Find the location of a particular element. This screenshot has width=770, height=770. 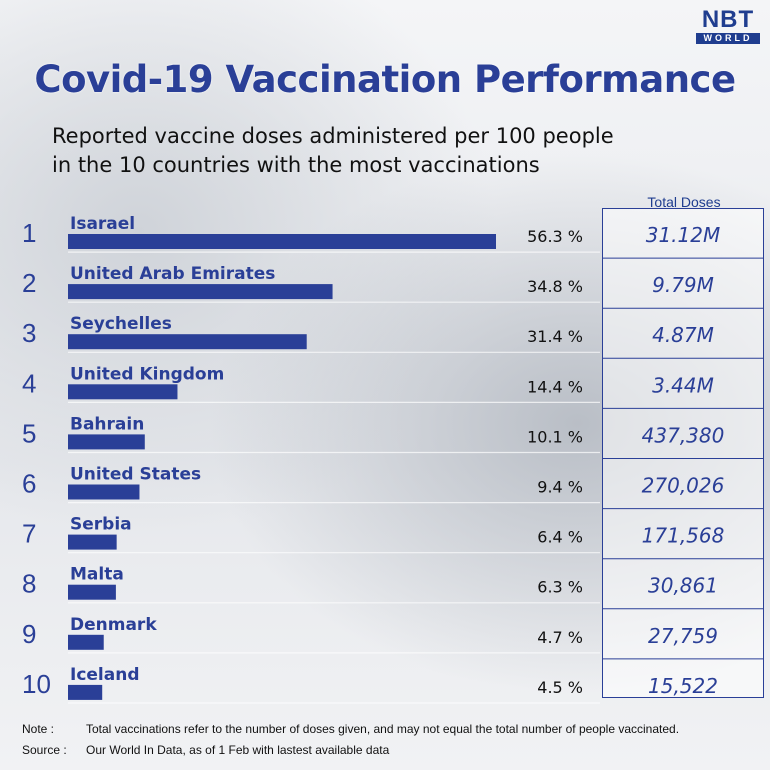

category-label: Seychelles is located at coordinates (121, 324).